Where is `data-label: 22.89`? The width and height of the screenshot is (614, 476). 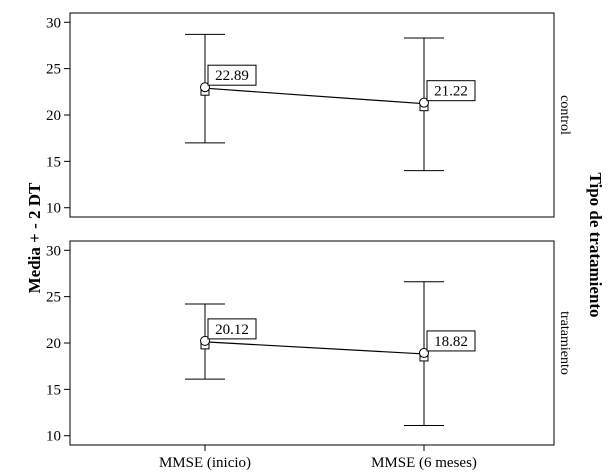
data-label: 22.89 is located at coordinates (232, 76).